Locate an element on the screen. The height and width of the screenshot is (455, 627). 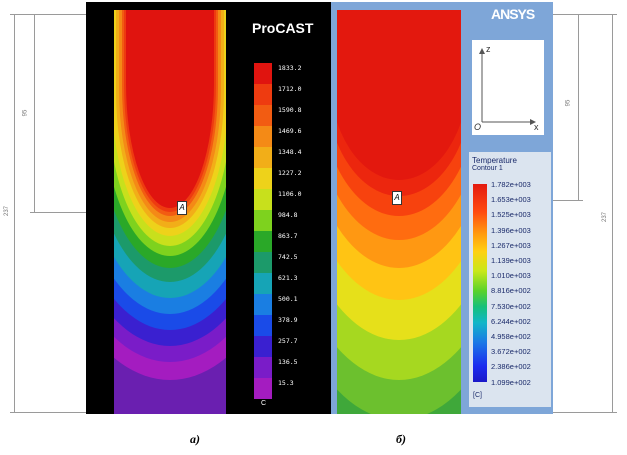
legend-subtitle: Contour 1 is located at coordinates (487, 168).